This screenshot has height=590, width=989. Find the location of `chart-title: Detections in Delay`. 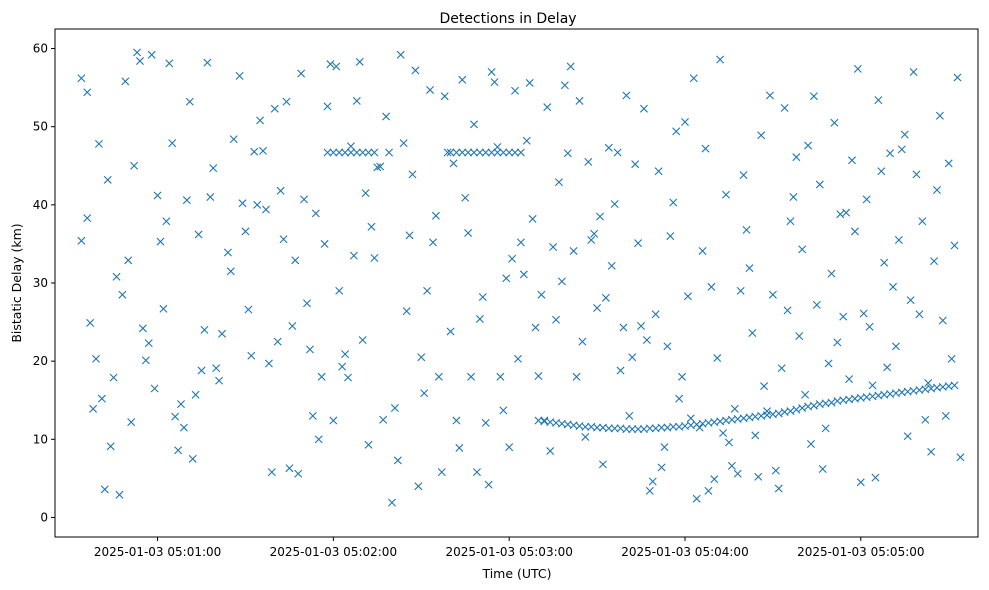

chart-title: Detections in Delay is located at coordinates (507, 19).